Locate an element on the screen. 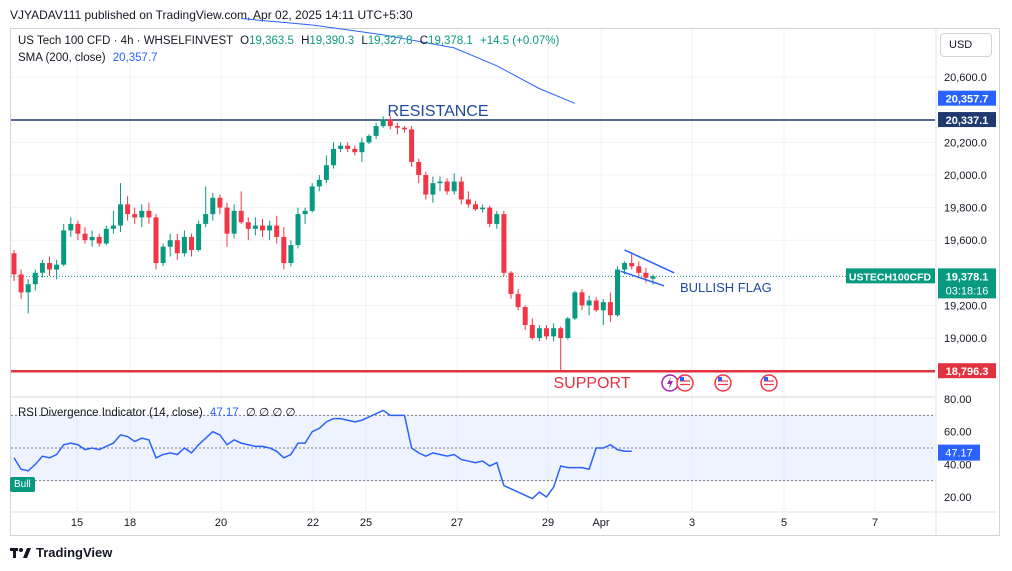 The height and width of the screenshot is (571, 1012). support-price-tag is located at coordinates (967, 371).